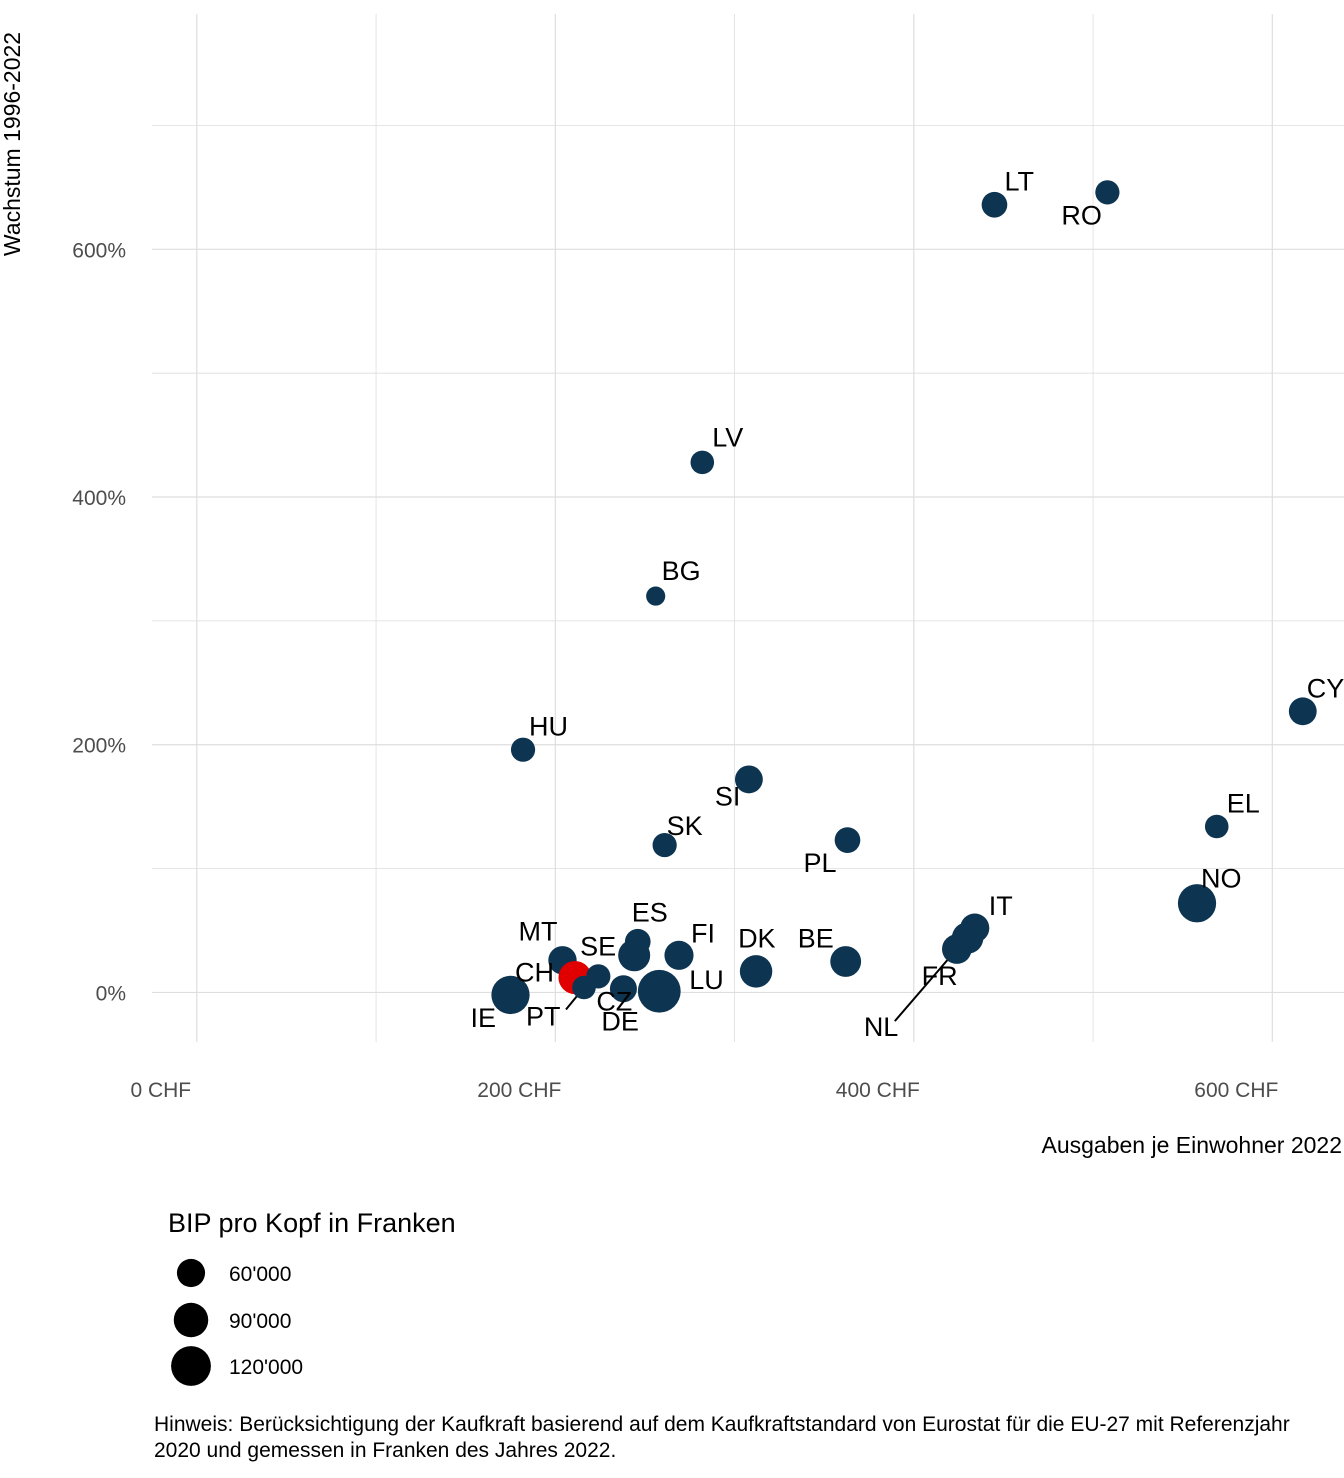 Image resolution: width=1344 pixels, height=1478 pixels. What do you see at coordinates (706, 980) in the screenshot?
I see `label-lu: LU` at bounding box center [706, 980].